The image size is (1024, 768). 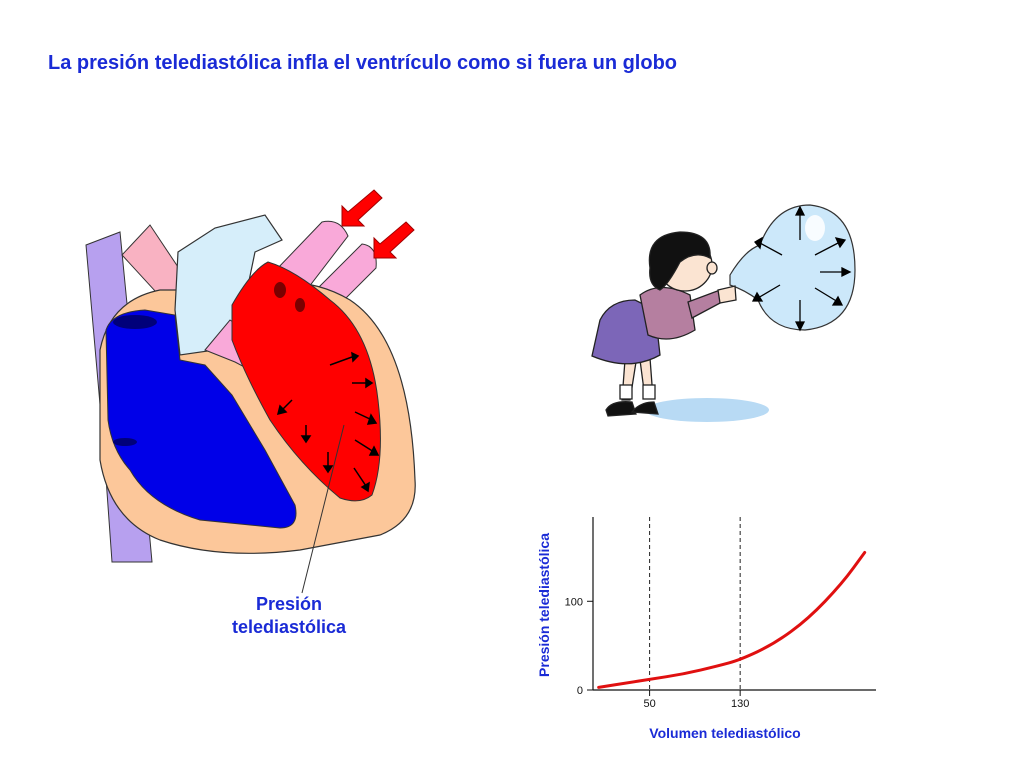 What do you see at coordinates (544, 605) in the screenshot?
I see `y-axis-label: Presión telediastólica` at bounding box center [544, 605].